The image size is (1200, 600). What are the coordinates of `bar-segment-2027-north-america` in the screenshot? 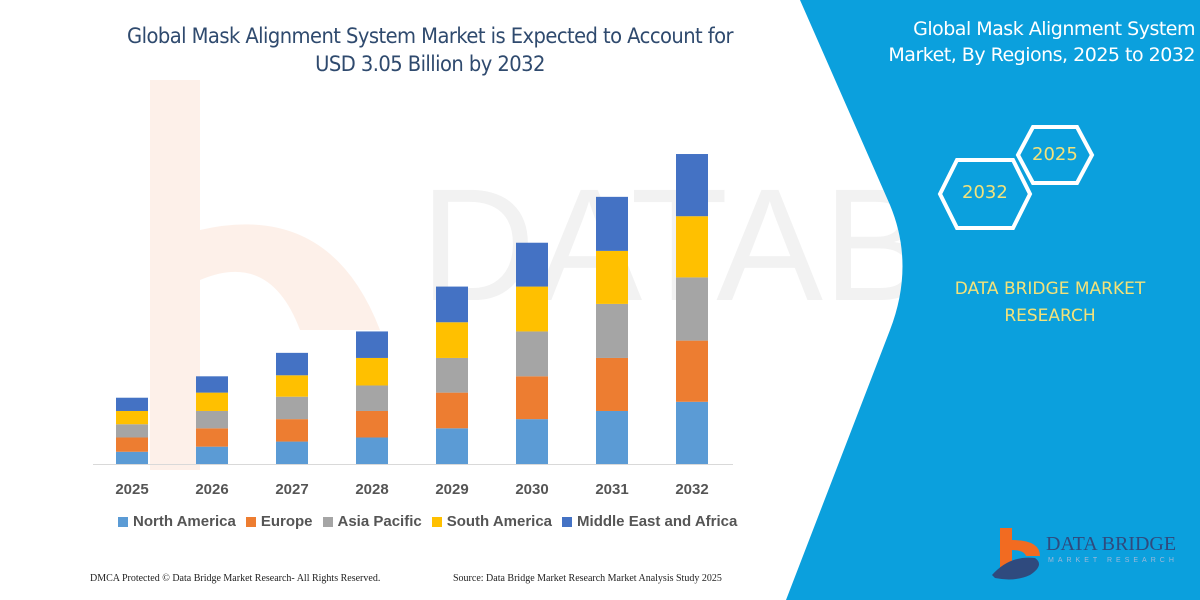 It's located at (292, 452).